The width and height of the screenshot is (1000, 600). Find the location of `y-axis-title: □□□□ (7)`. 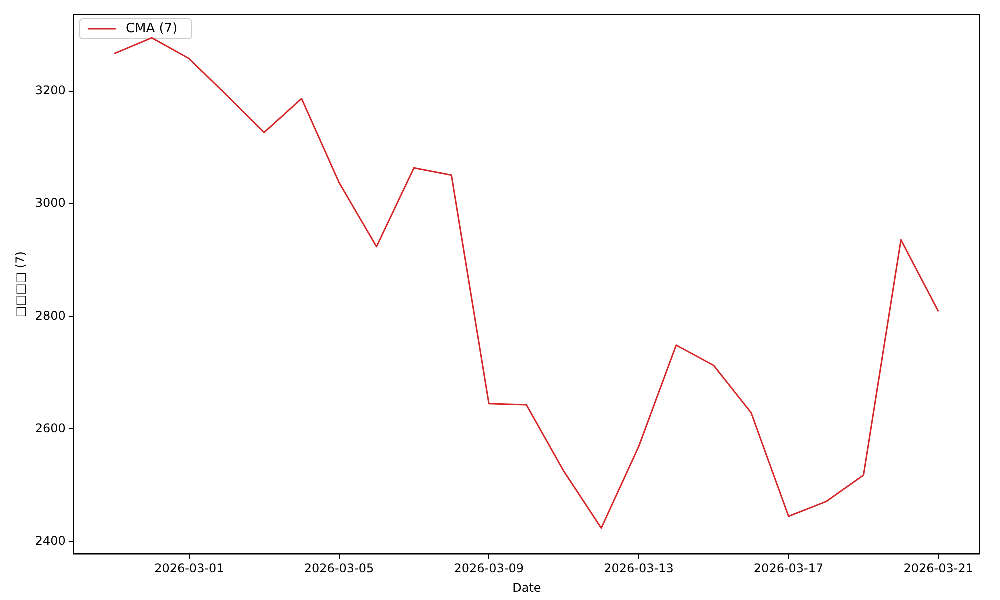

y-axis-title: □□□□ (7) is located at coordinates (20, 285).